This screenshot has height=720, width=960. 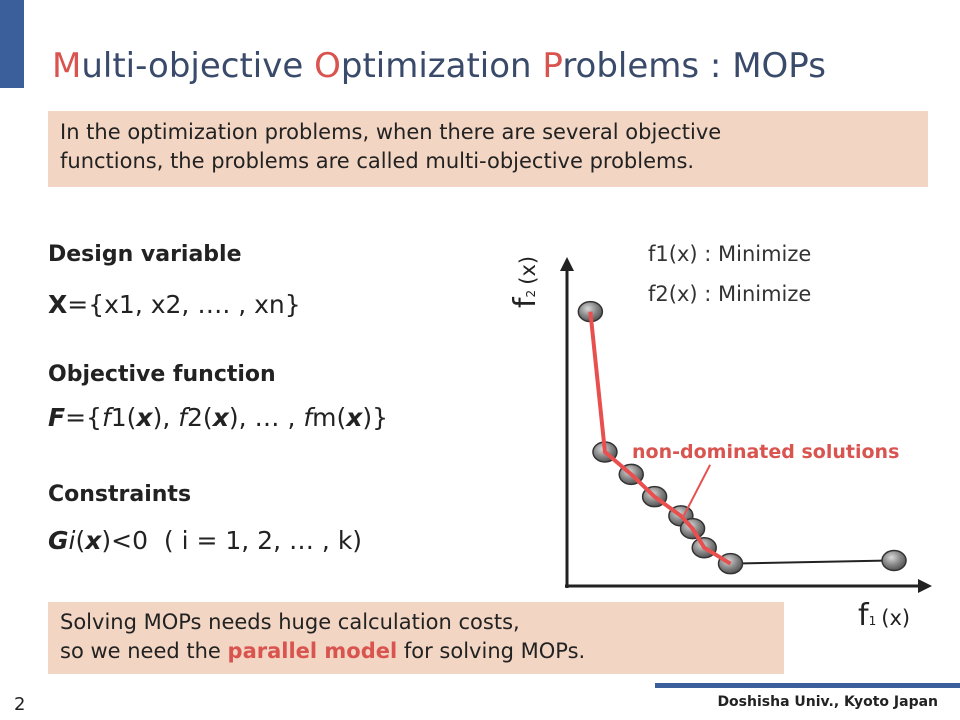 I want to click on design-variable-symbol: X, so click(x=58, y=304).